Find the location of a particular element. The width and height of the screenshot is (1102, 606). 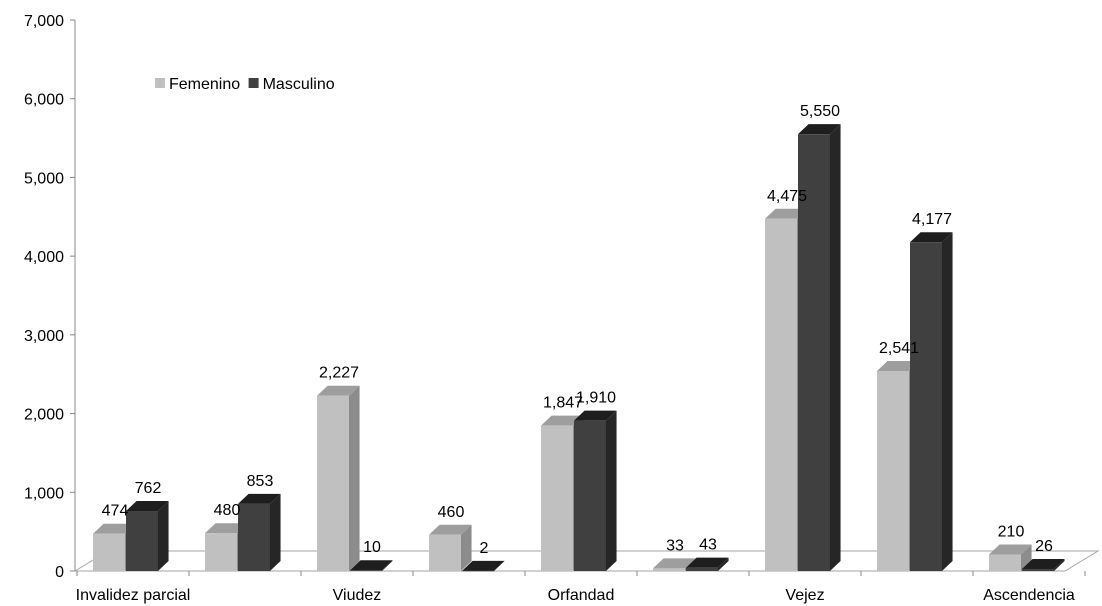

data-label-masculino: 26 is located at coordinates (1044, 546).